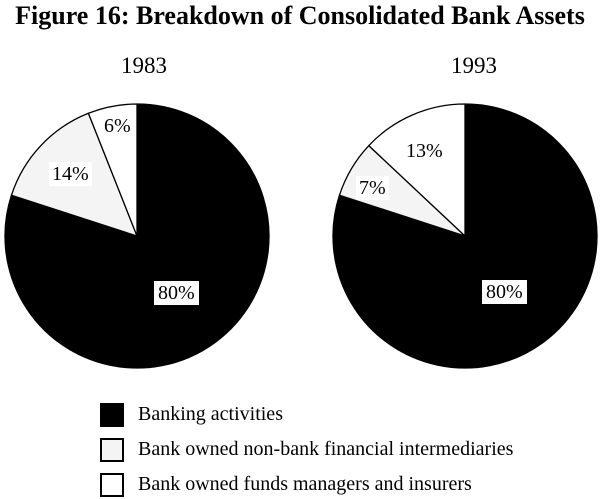  What do you see at coordinates (417, 170) in the screenshot?
I see `pie-slice-1993-13pct` at bounding box center [417, 170].